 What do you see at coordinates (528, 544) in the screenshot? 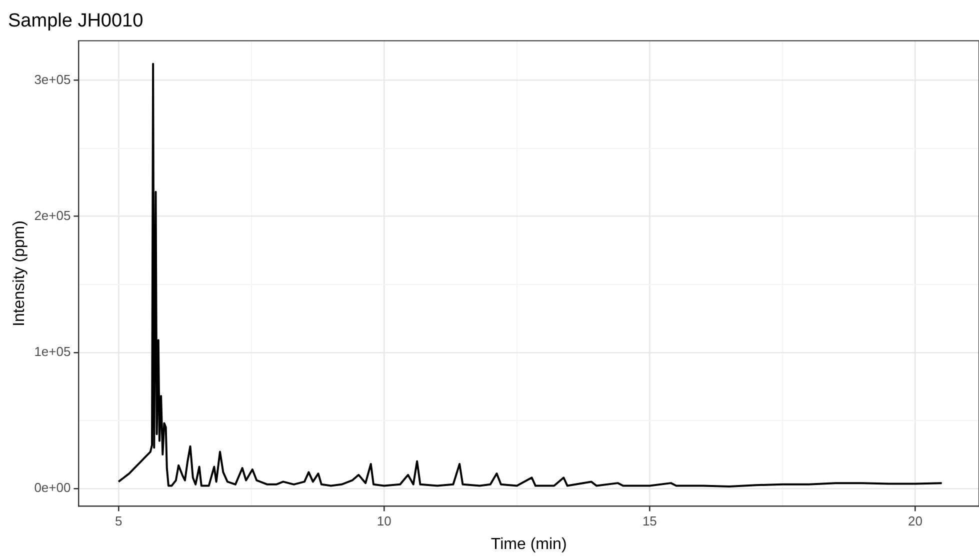
I see `x-axis-title: Time (min)` at bounding box center [528, 544].